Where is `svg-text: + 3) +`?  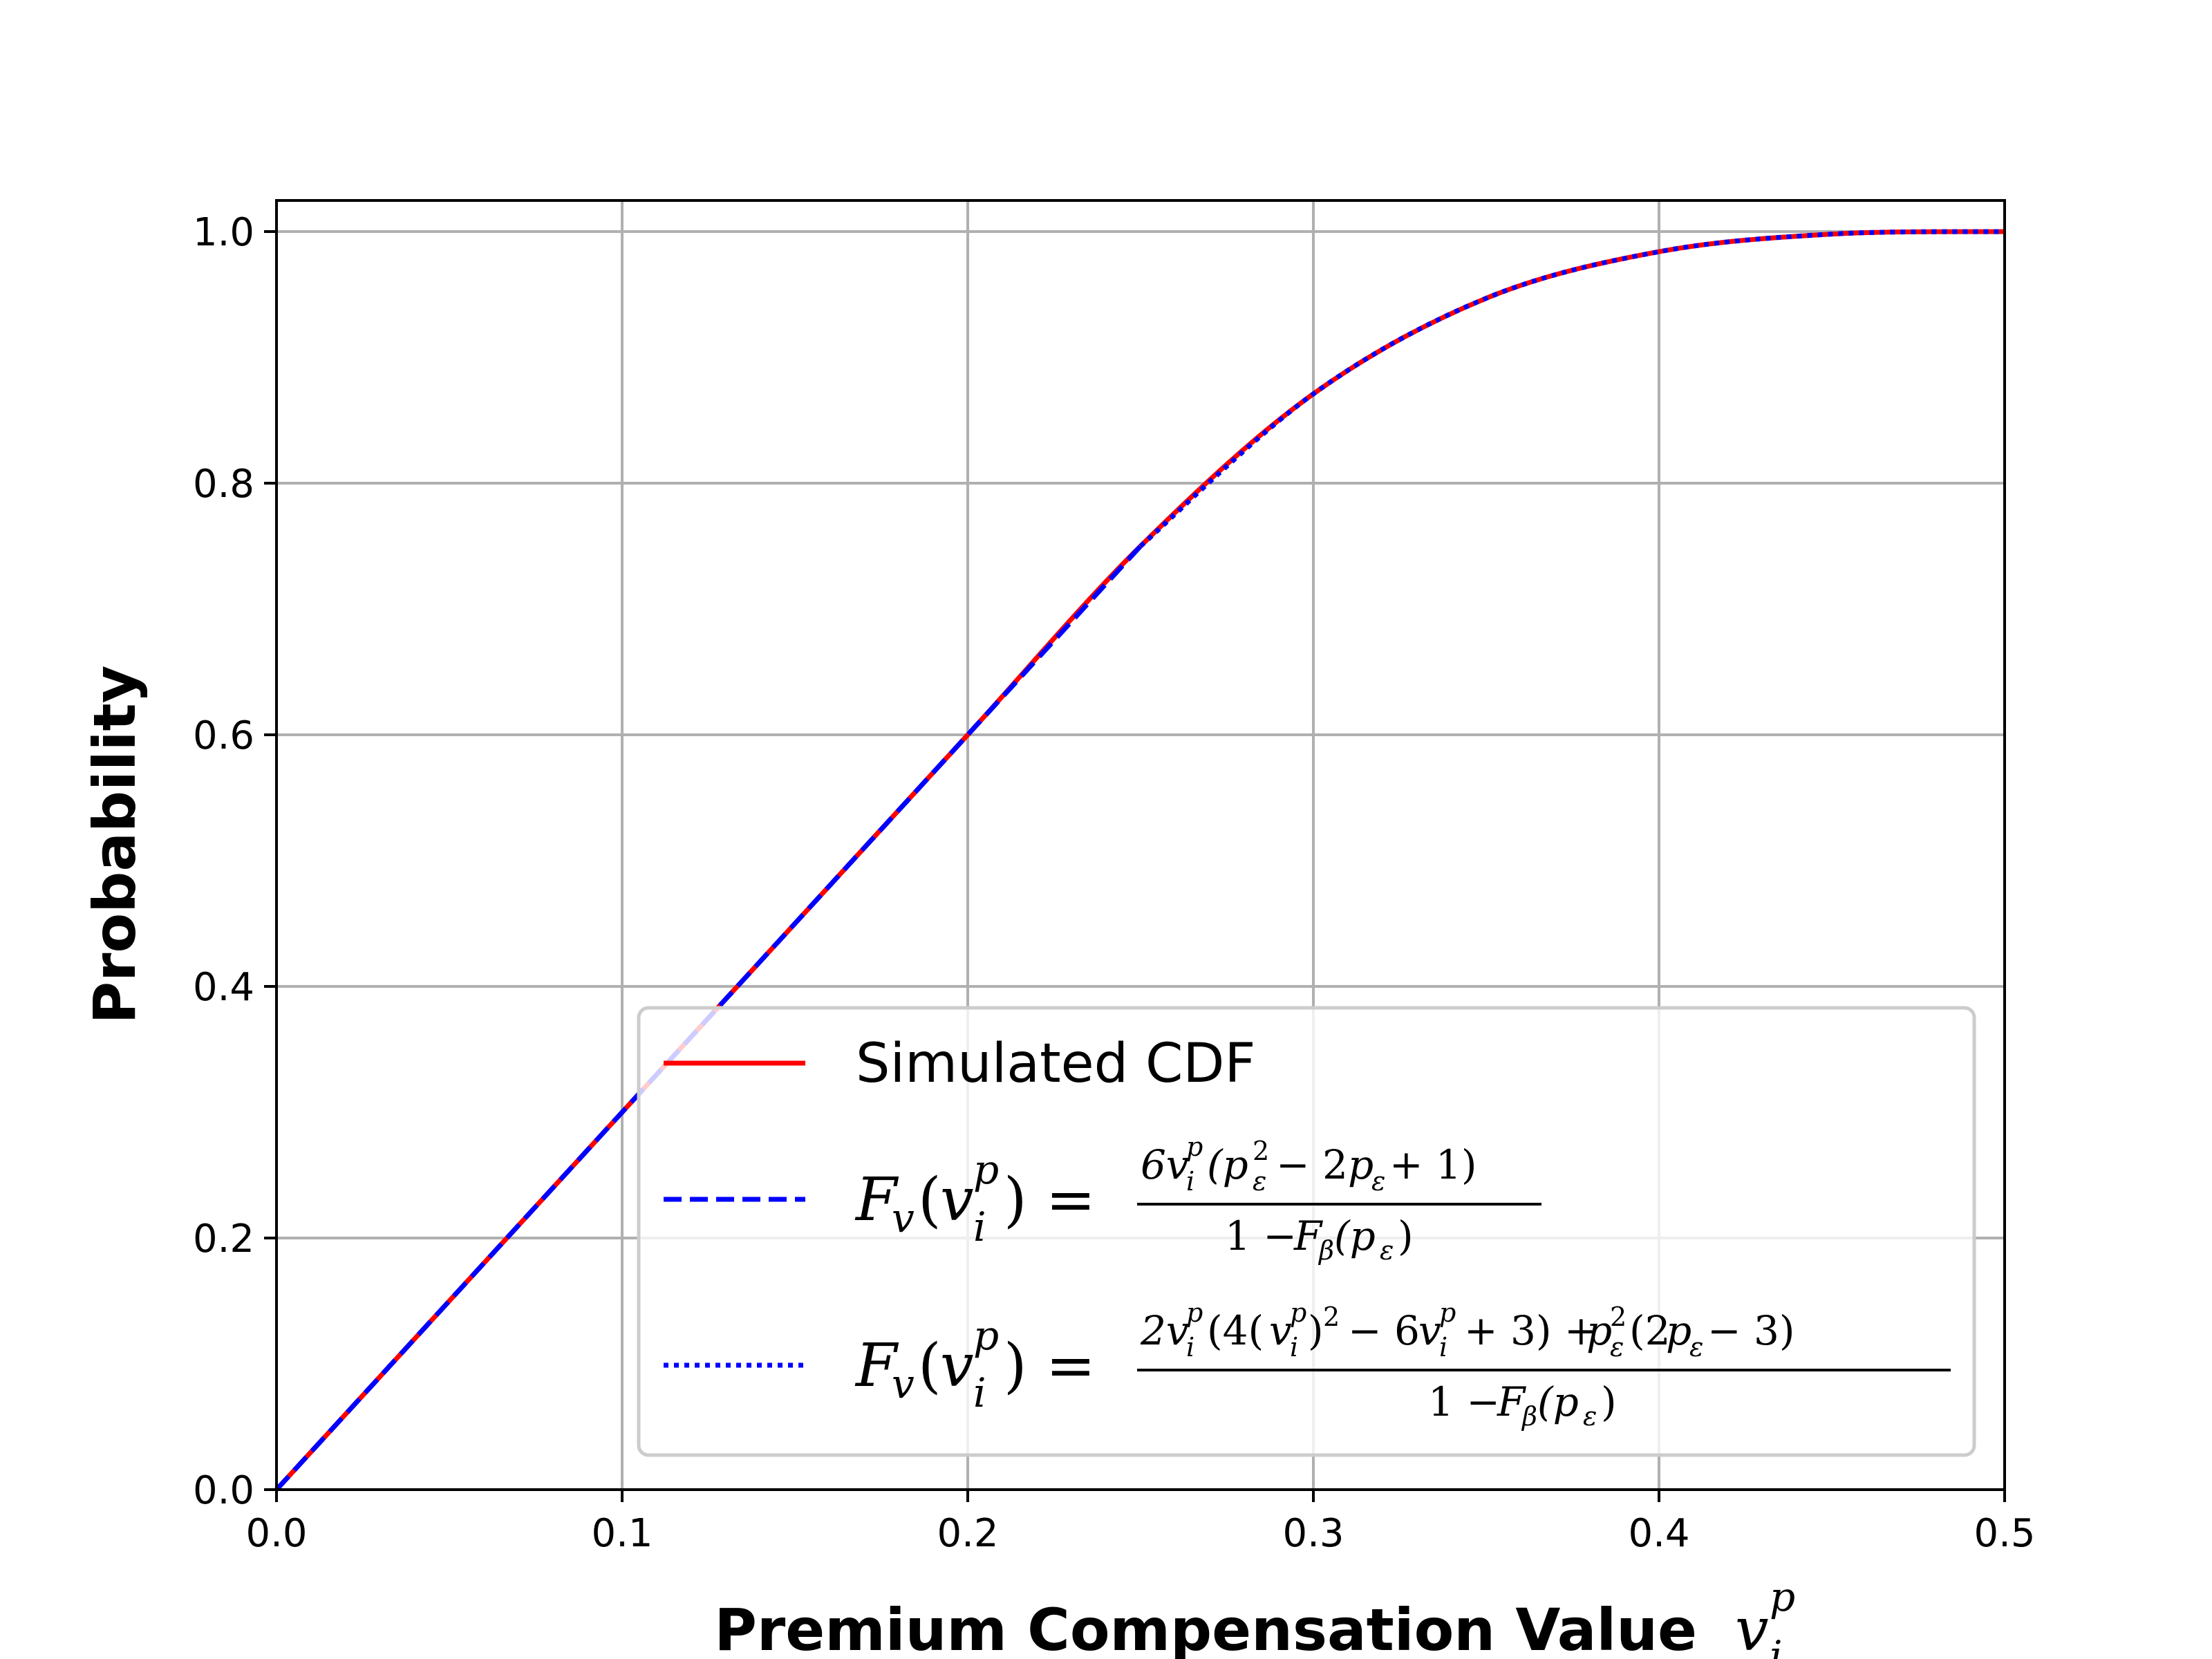
svg-text: + 3) + is located at coordinates (1531, 1330).